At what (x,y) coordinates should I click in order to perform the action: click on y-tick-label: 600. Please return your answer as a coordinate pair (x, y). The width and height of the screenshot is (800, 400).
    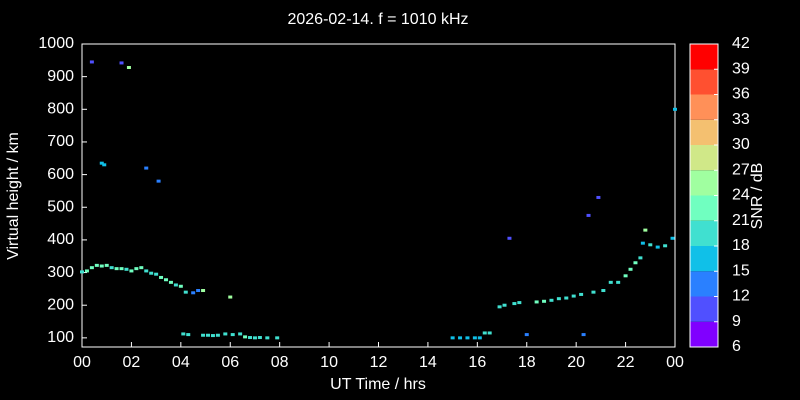
    Looking at the image, I should click on (60, 174).